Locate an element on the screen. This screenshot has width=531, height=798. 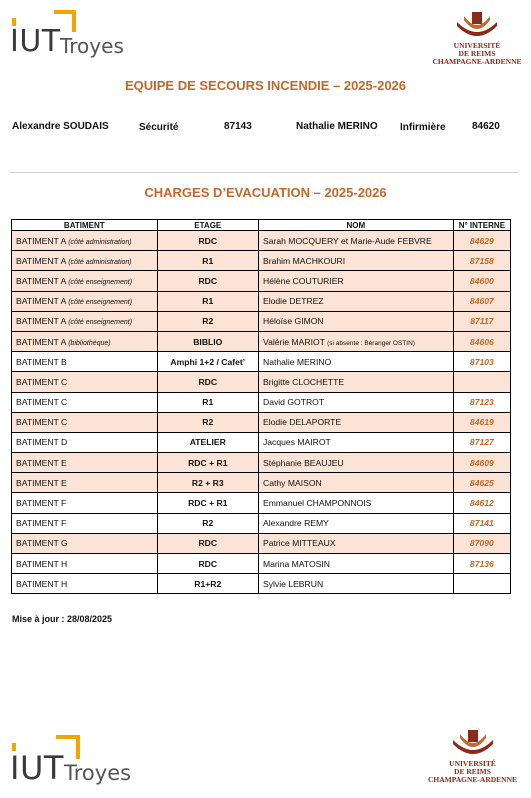
cell-interne: 84609 is located at coordinates (482, 463).